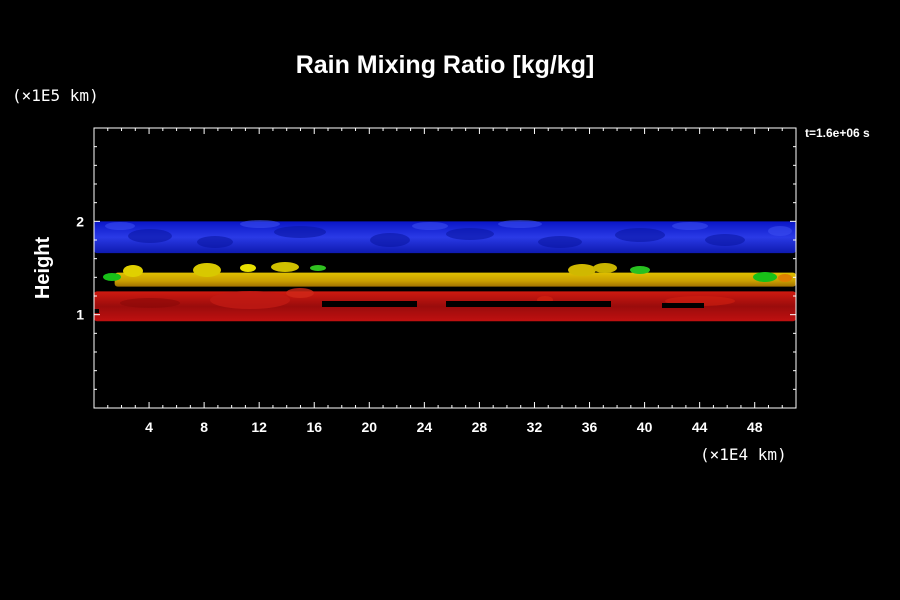 The width and height of the screenshot is (900, 600). I want to click on time-label: t=1.6e+06 s, so click(837, 133).